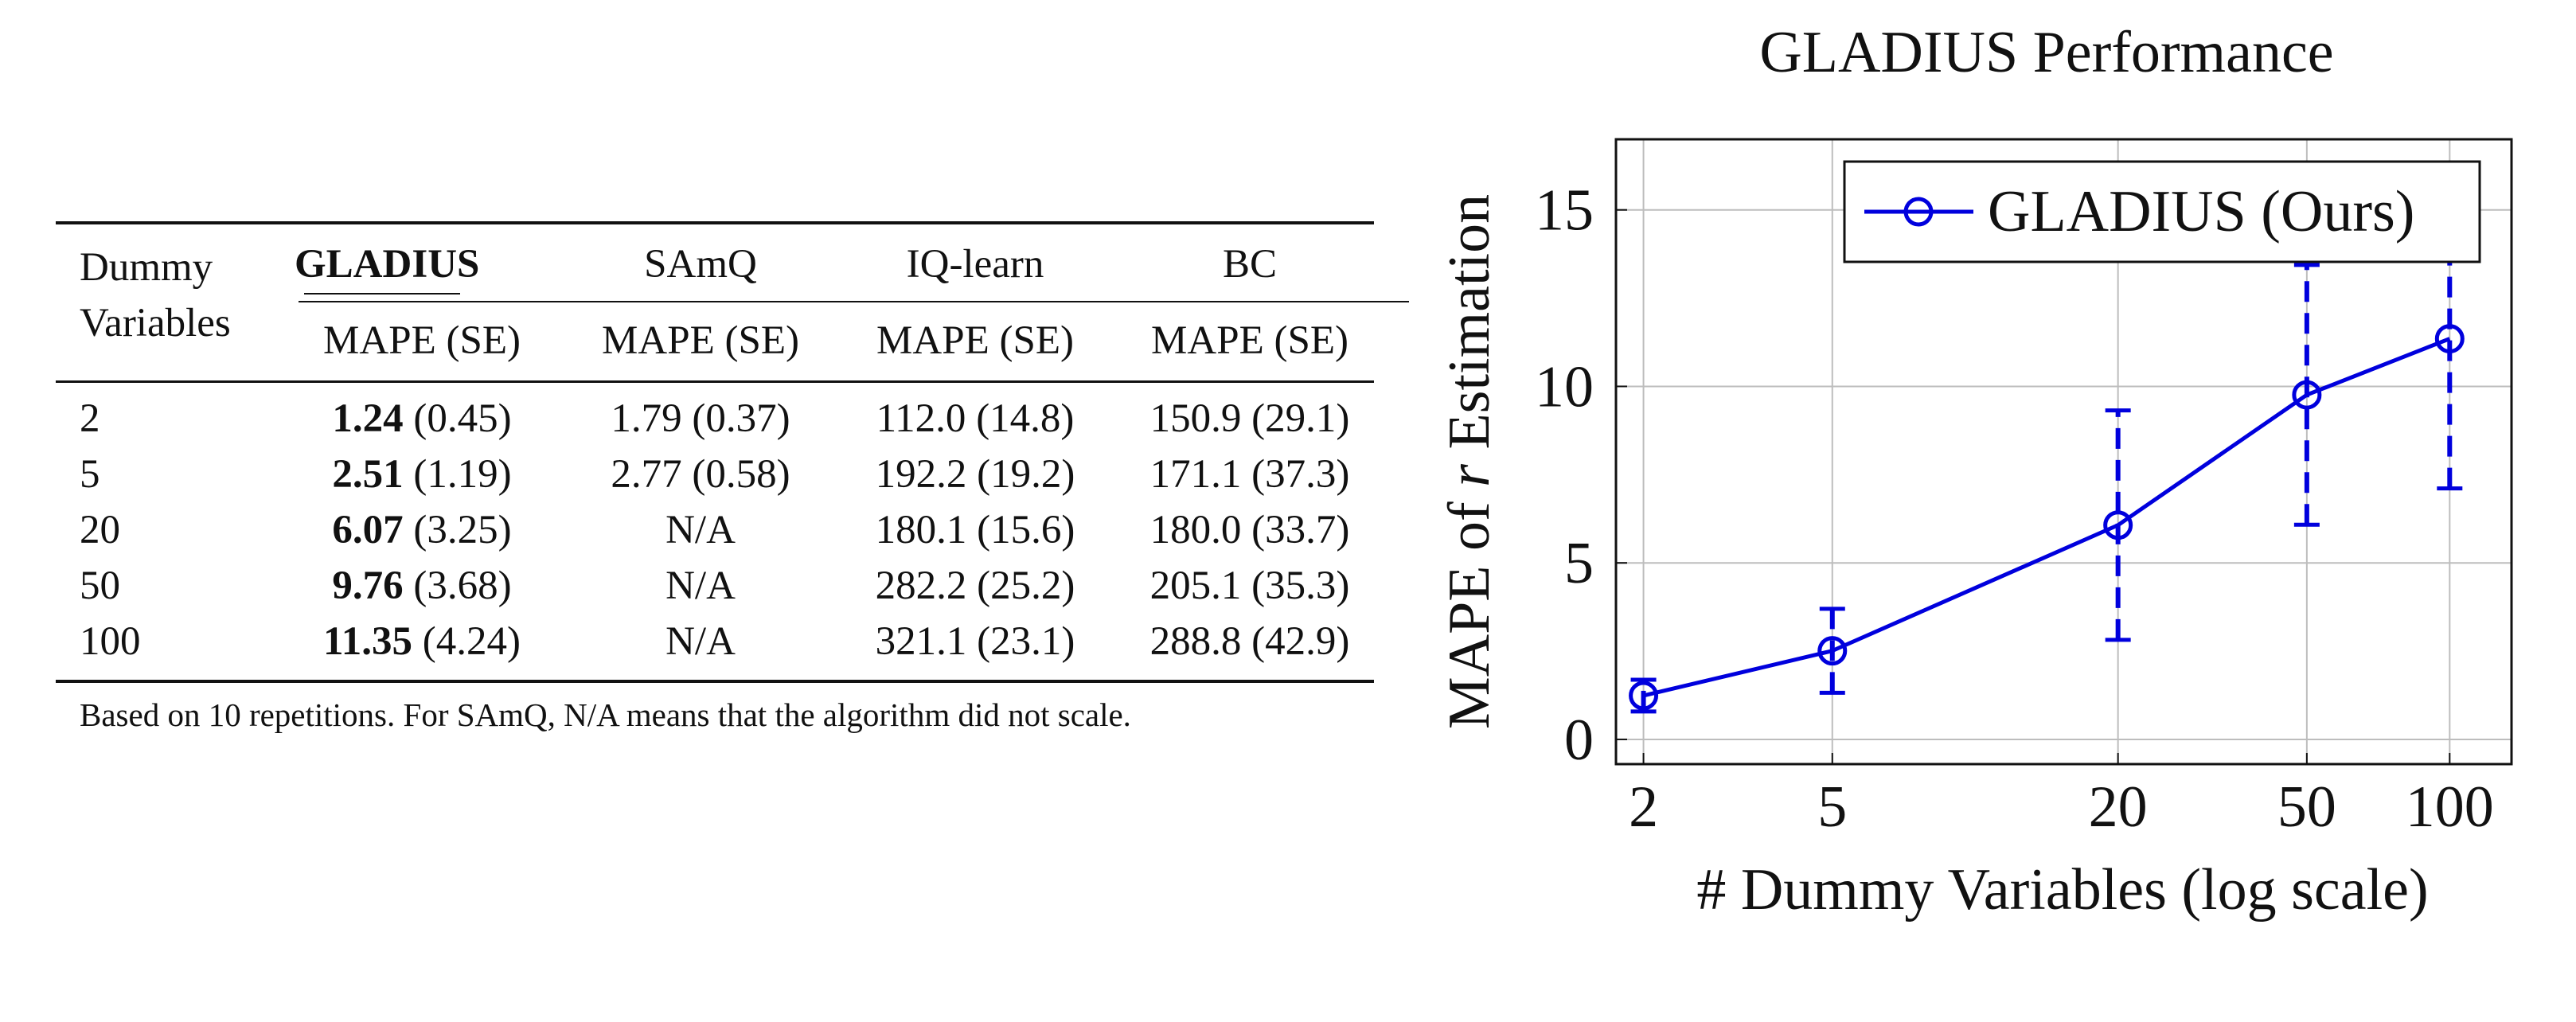 This screenshot has height=1022, width=2576. What do you see at coordinates (1300, 641) in the screenshot?
I see `cell-se: (42.9)` at bounding box center [1300, 641].